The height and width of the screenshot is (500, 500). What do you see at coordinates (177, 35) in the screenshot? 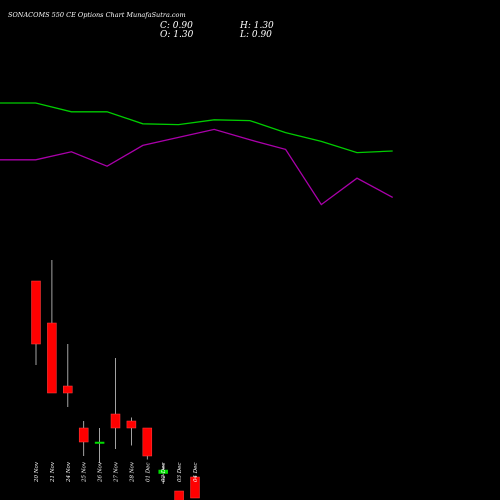
I see `open-value: O: 1.30` at bounding box center [177, 35].